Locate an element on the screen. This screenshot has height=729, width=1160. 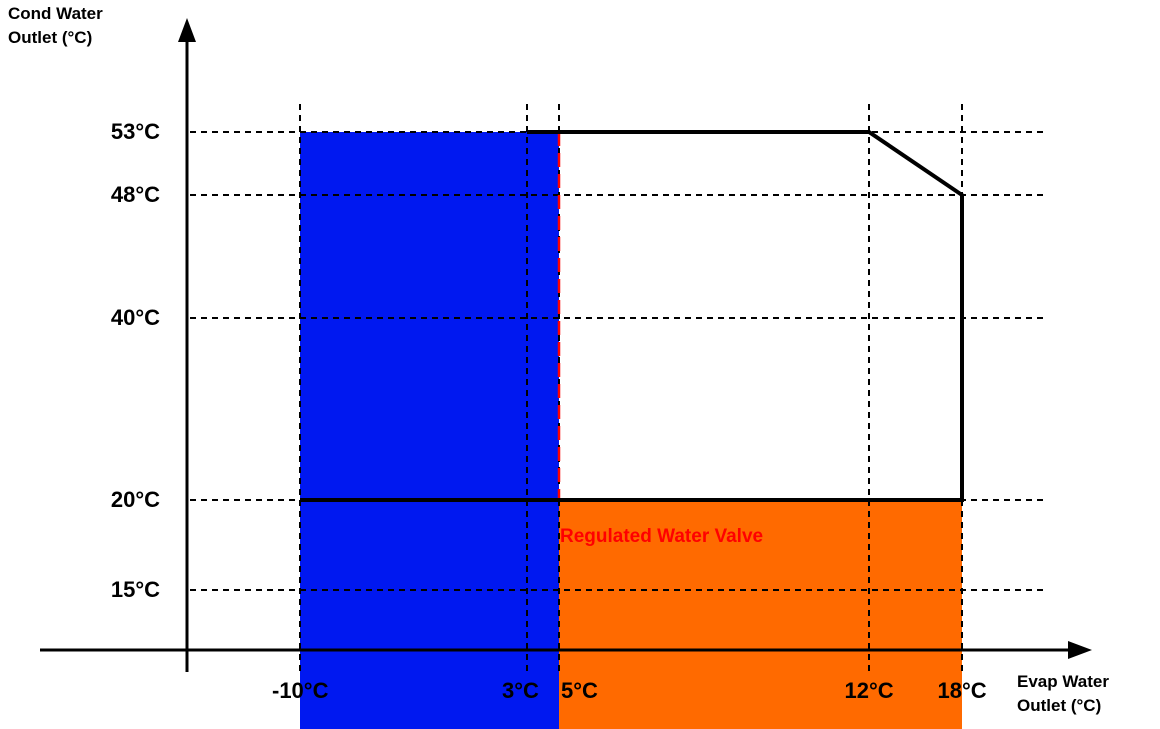
x-axis-title-line2: Outlet (°C) is located at coordinates (1059, 705).